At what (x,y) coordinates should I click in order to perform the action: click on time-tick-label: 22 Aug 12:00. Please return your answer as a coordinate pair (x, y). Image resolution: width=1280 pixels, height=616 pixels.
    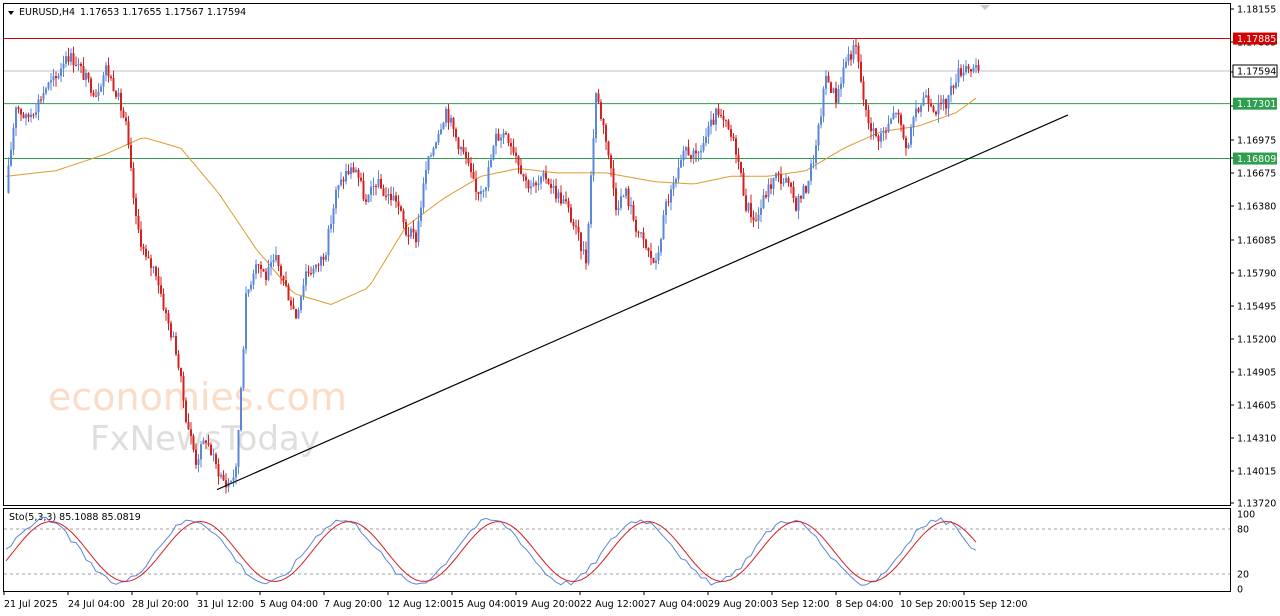
    Looking at the image, I should click on (612, 604).